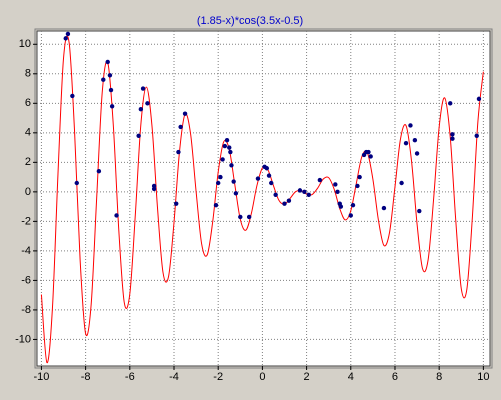 Image resolution: width=501 pixels, height=400 pixels. I want to click on x-tick-label: -10, so click(41, 377).